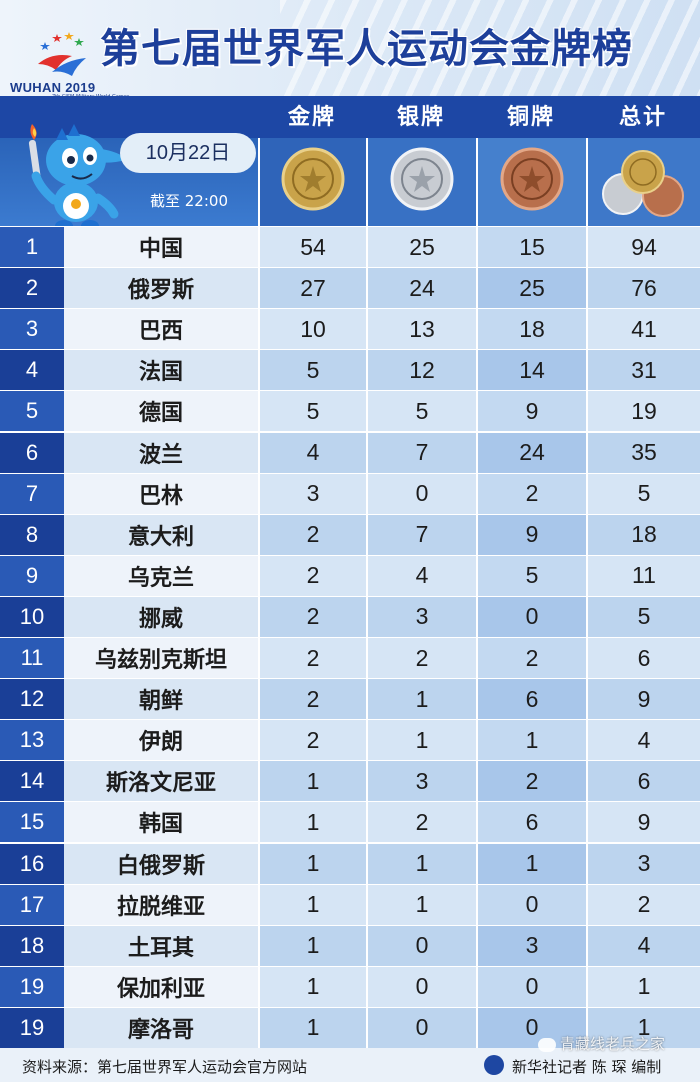 This screenshot has height=1082, width=700. I want to click on medal-cell-total, so click(643, 182).